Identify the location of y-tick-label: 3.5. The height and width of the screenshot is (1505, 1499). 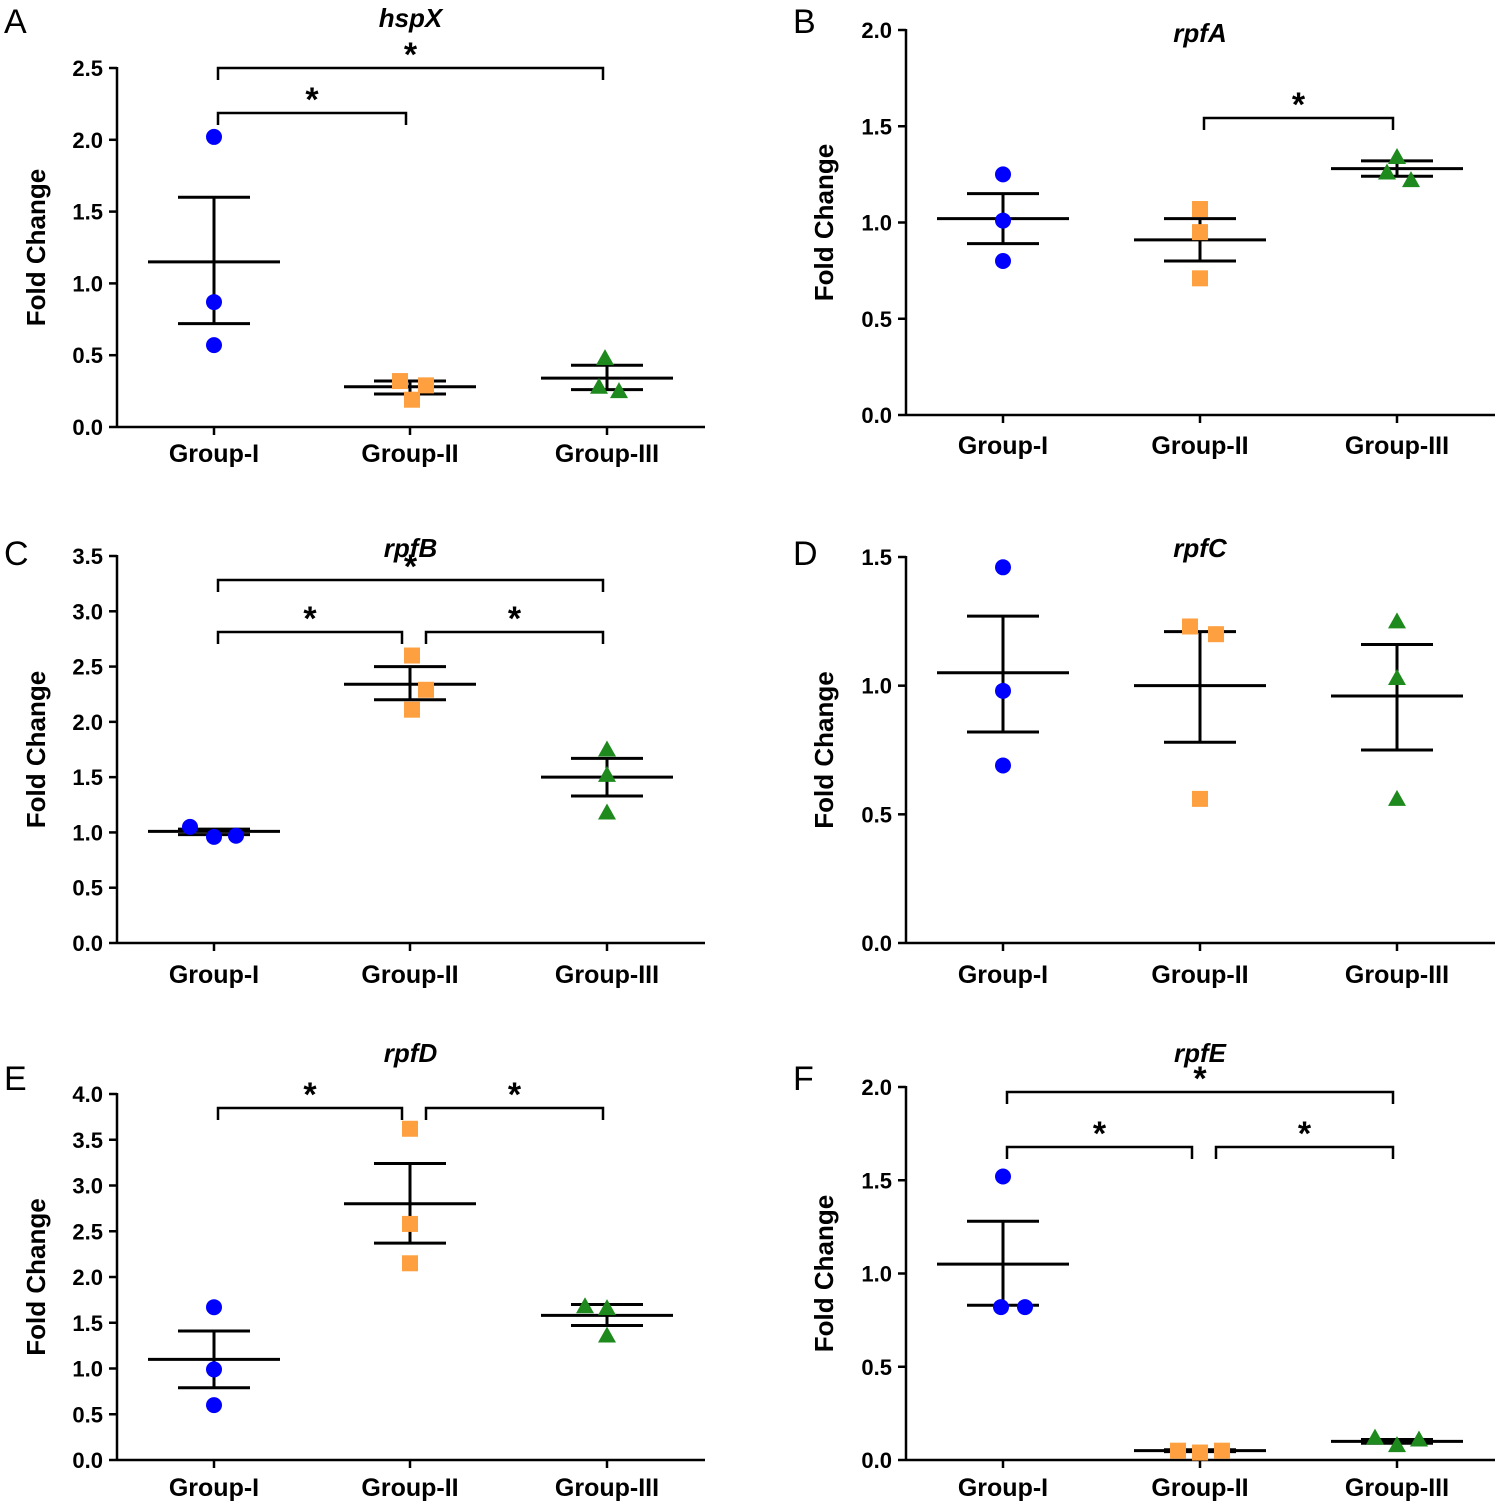
(87, 556).